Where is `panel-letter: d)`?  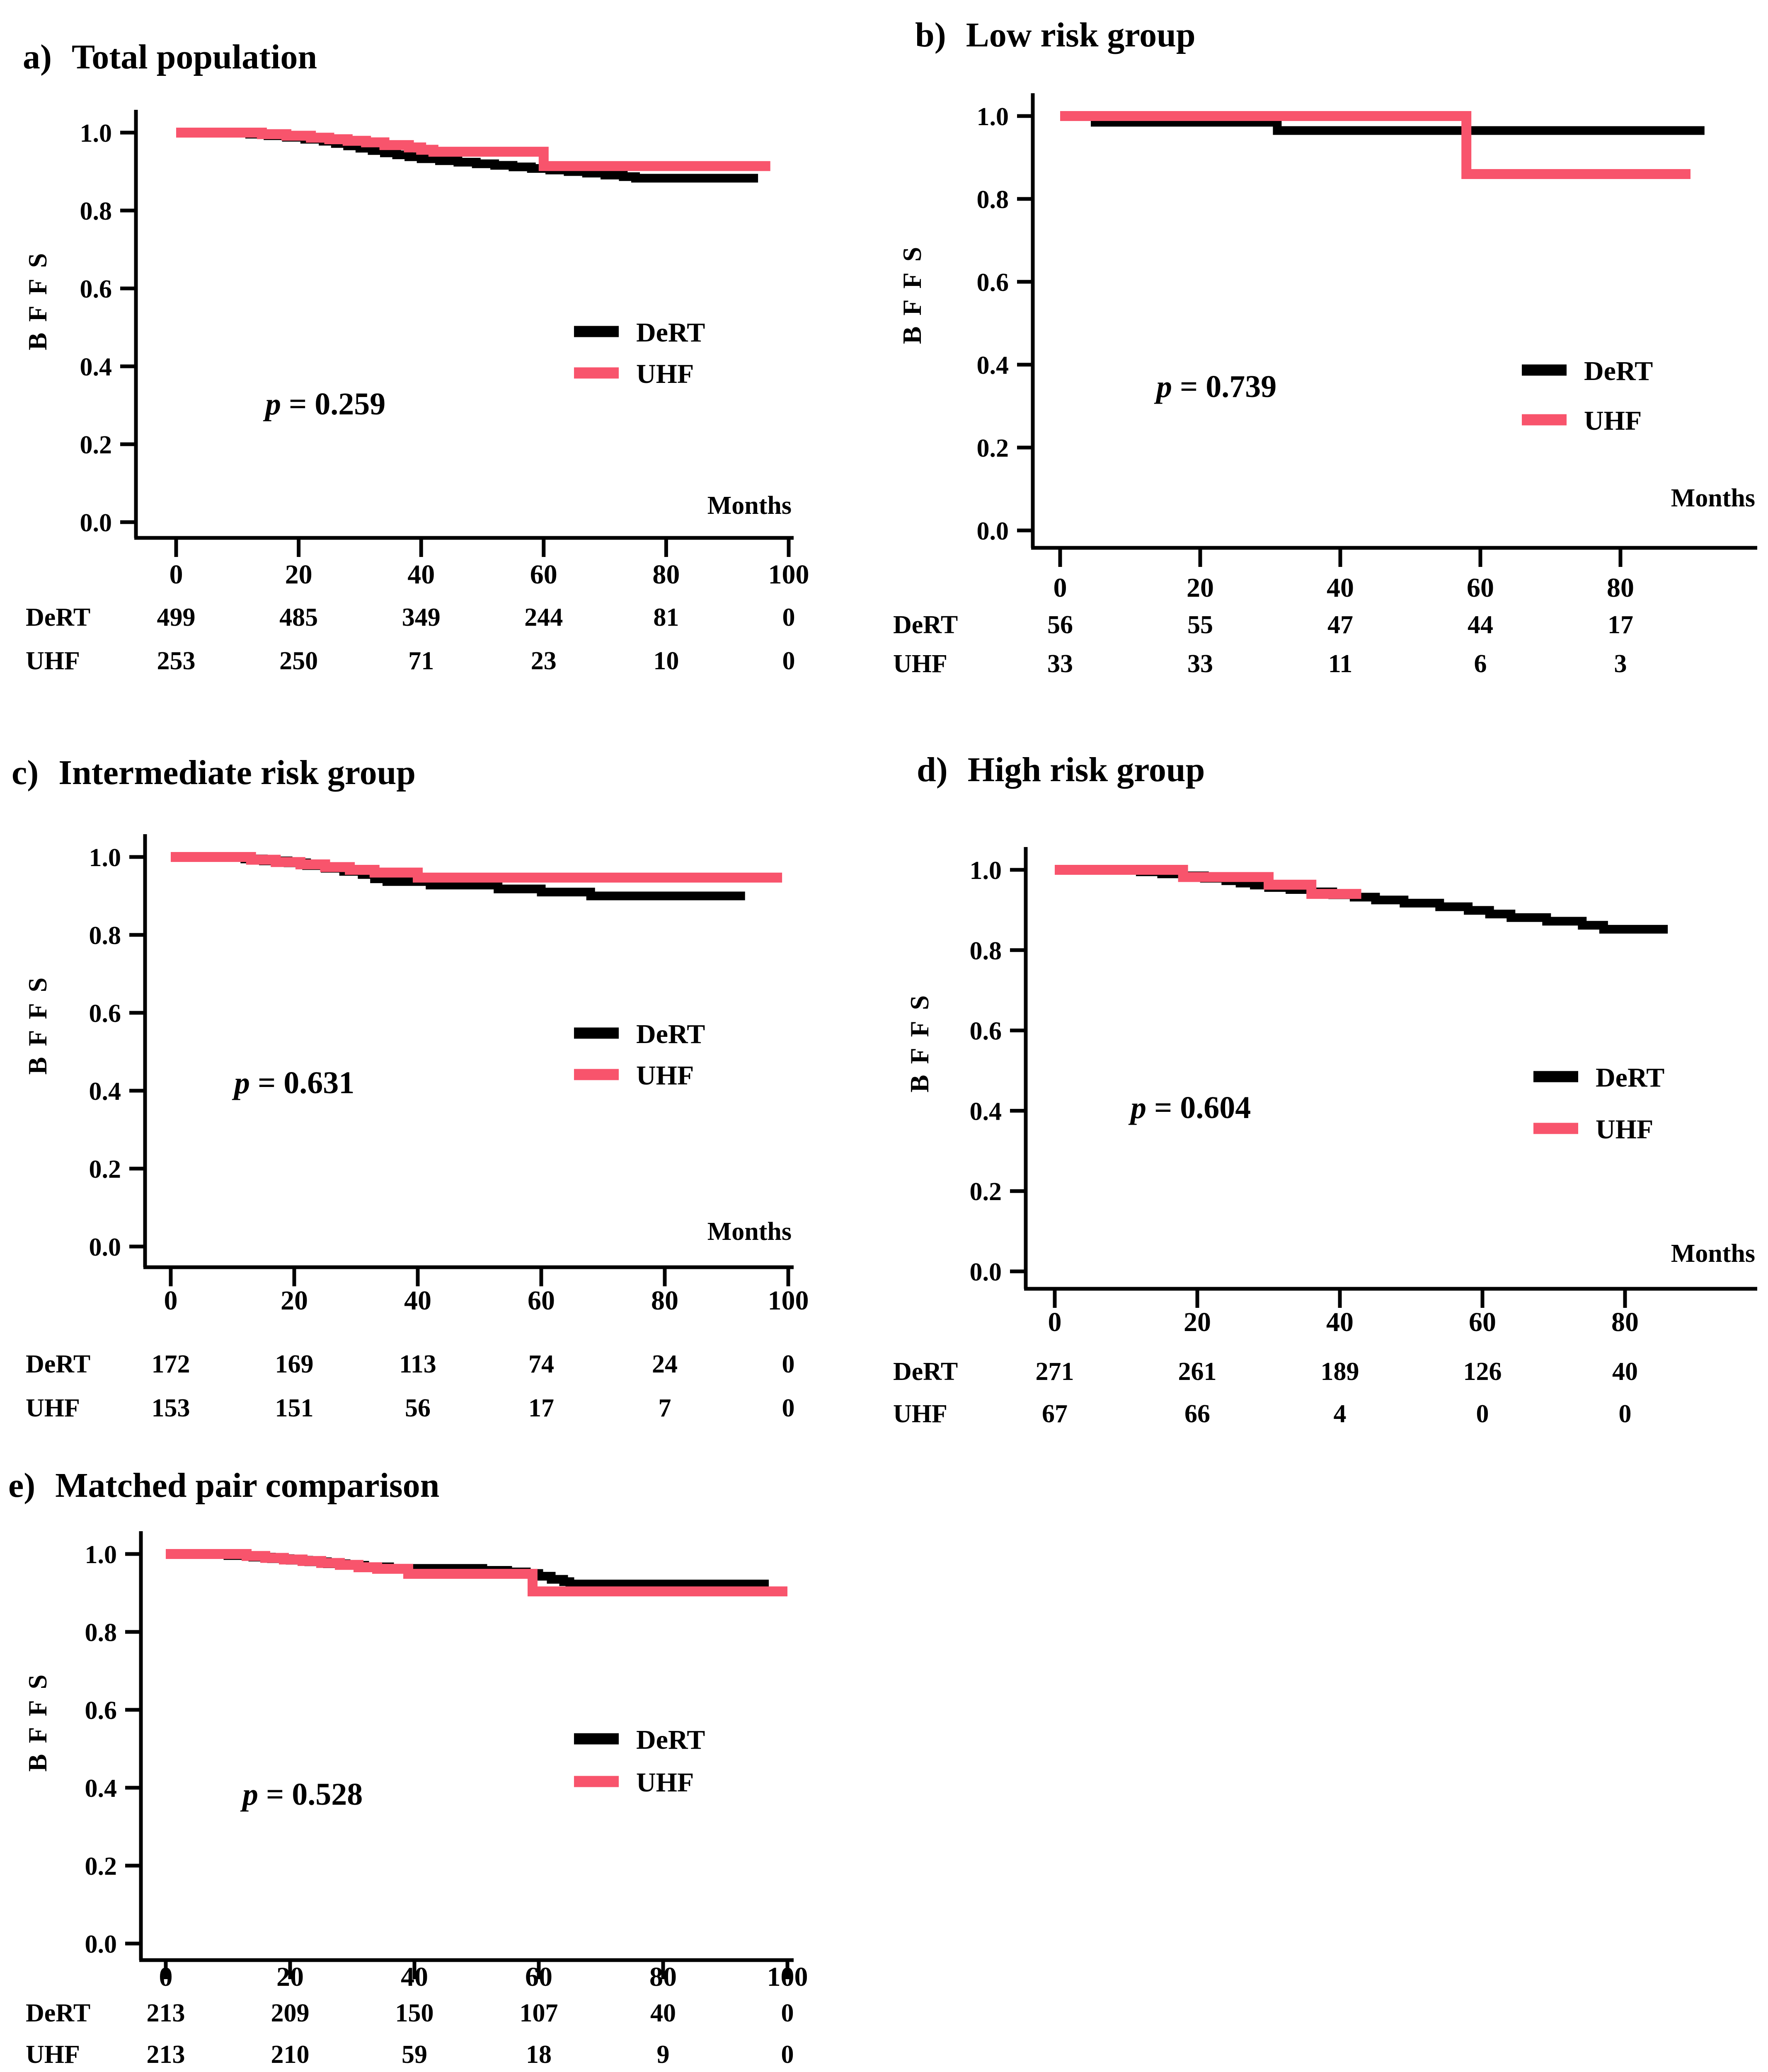 panel-letter: d) is located at coordinates (932, 769).